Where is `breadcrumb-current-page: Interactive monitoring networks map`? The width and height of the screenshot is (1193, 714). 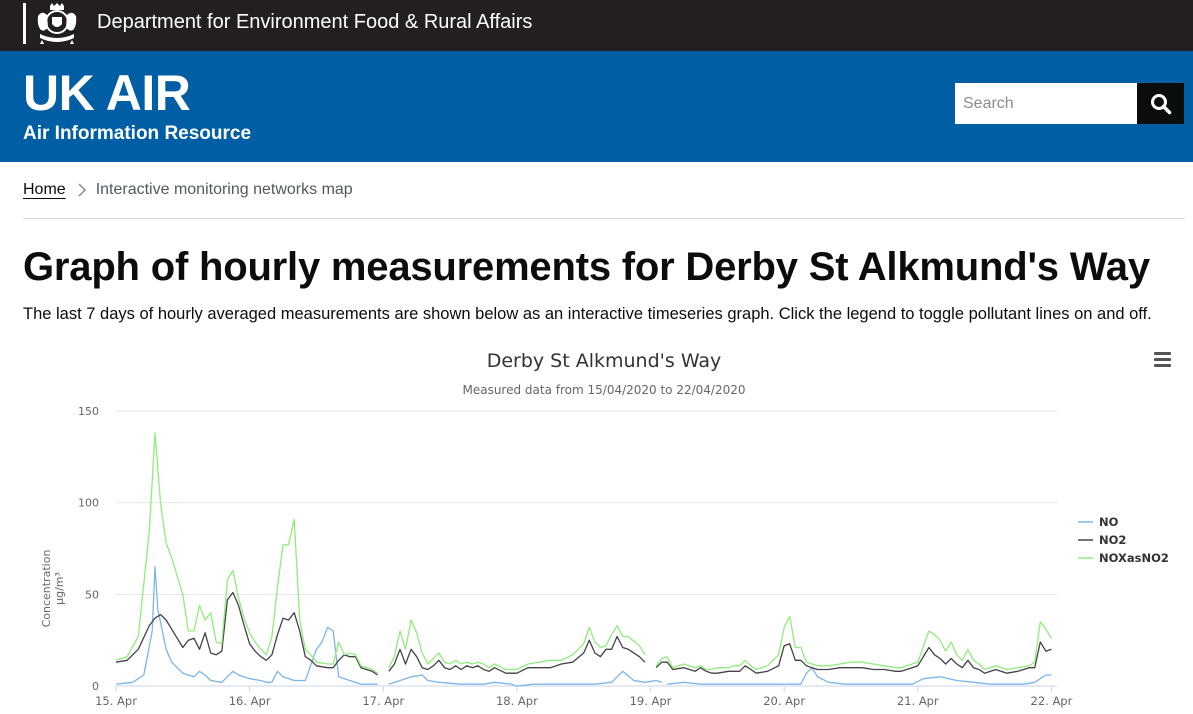
breadcrumb-current-page: Interactive monitoring networks map is located at coordinates (224, 189).